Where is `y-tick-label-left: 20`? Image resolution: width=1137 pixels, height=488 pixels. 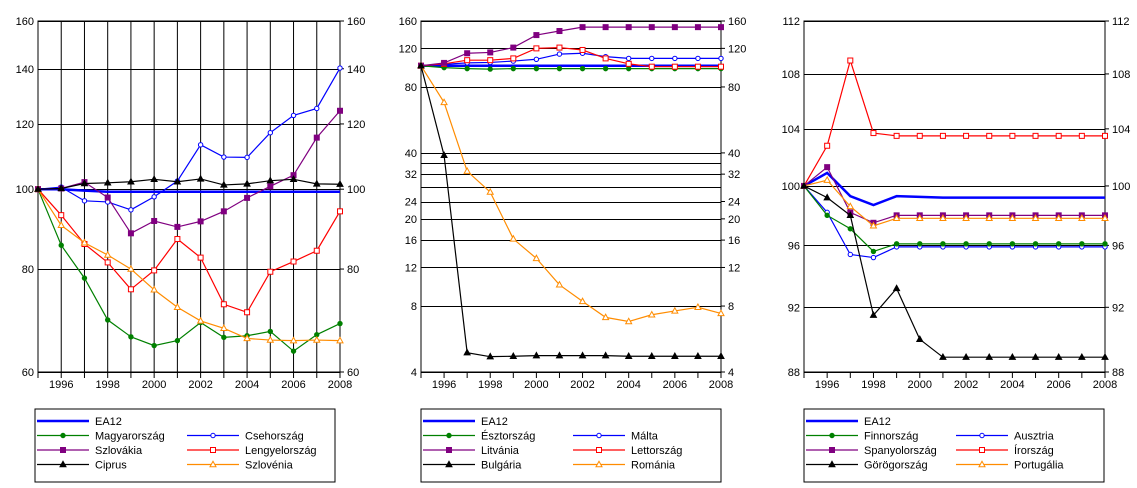 y-tick-label-left: 20 is located at coordinates (411, 220).